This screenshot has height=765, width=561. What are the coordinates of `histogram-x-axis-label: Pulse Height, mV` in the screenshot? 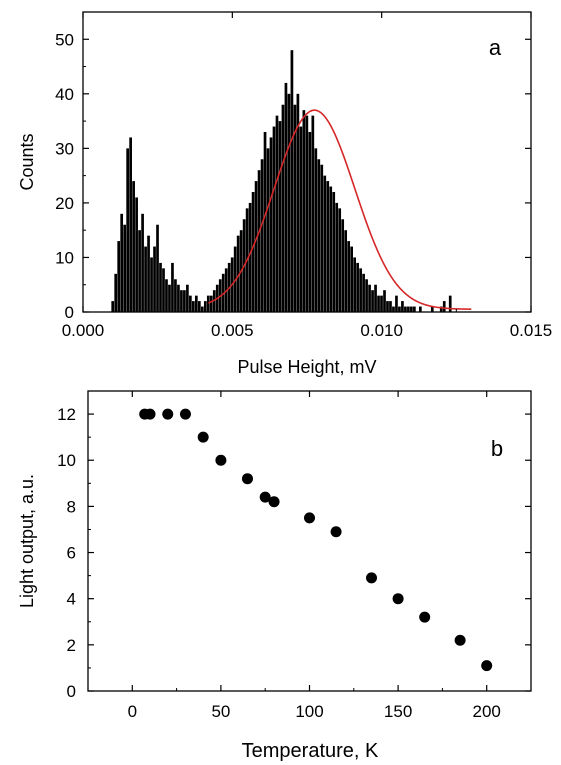 It's located at (306, 367).